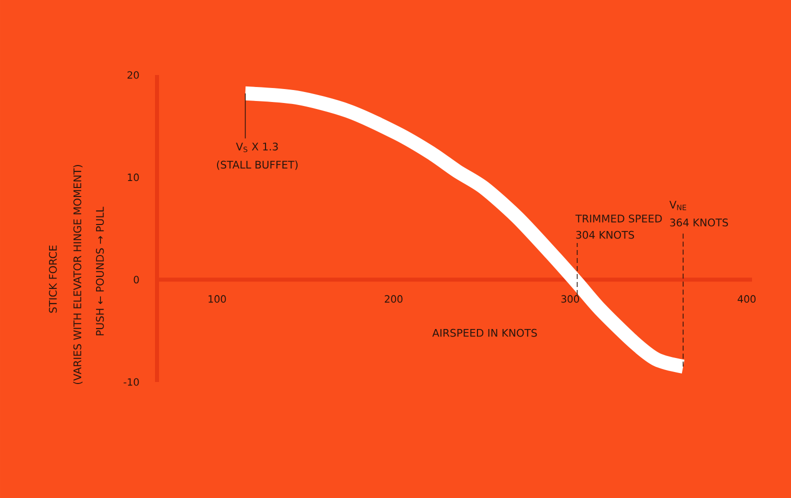 The height and width of the screenshot is (498, 791). What do you see at coordinates (133, 75) in the screenshot?
I see `y-tick-label: 20` at bounding box center [133, 75].